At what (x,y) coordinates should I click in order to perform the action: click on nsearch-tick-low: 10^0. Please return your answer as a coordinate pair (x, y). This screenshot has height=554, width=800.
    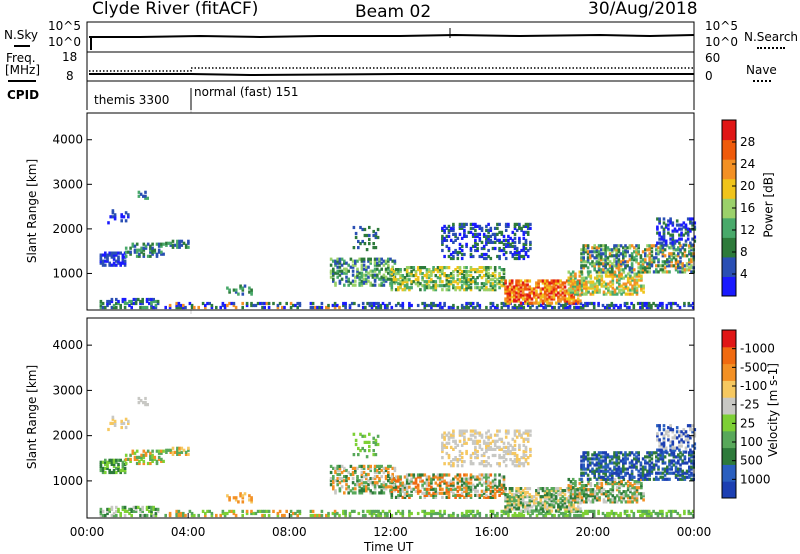
    Looking at the image, I should click on (721, 42).